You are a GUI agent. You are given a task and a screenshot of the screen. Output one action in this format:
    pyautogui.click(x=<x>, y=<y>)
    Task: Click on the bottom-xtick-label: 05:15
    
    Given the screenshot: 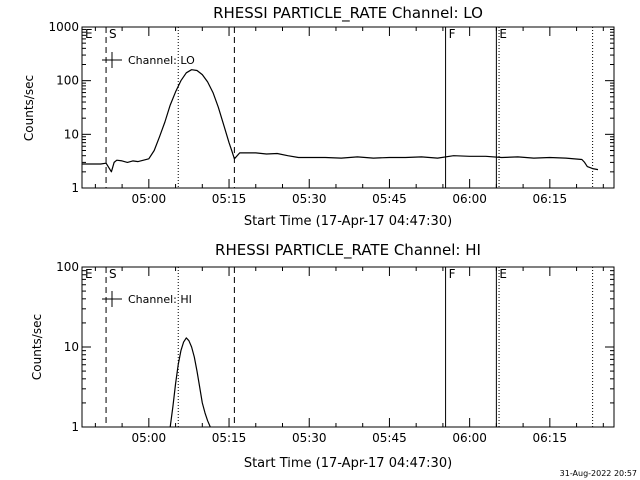 What is the action you would take?
    pyautogui.click(x=229, y=438)
    